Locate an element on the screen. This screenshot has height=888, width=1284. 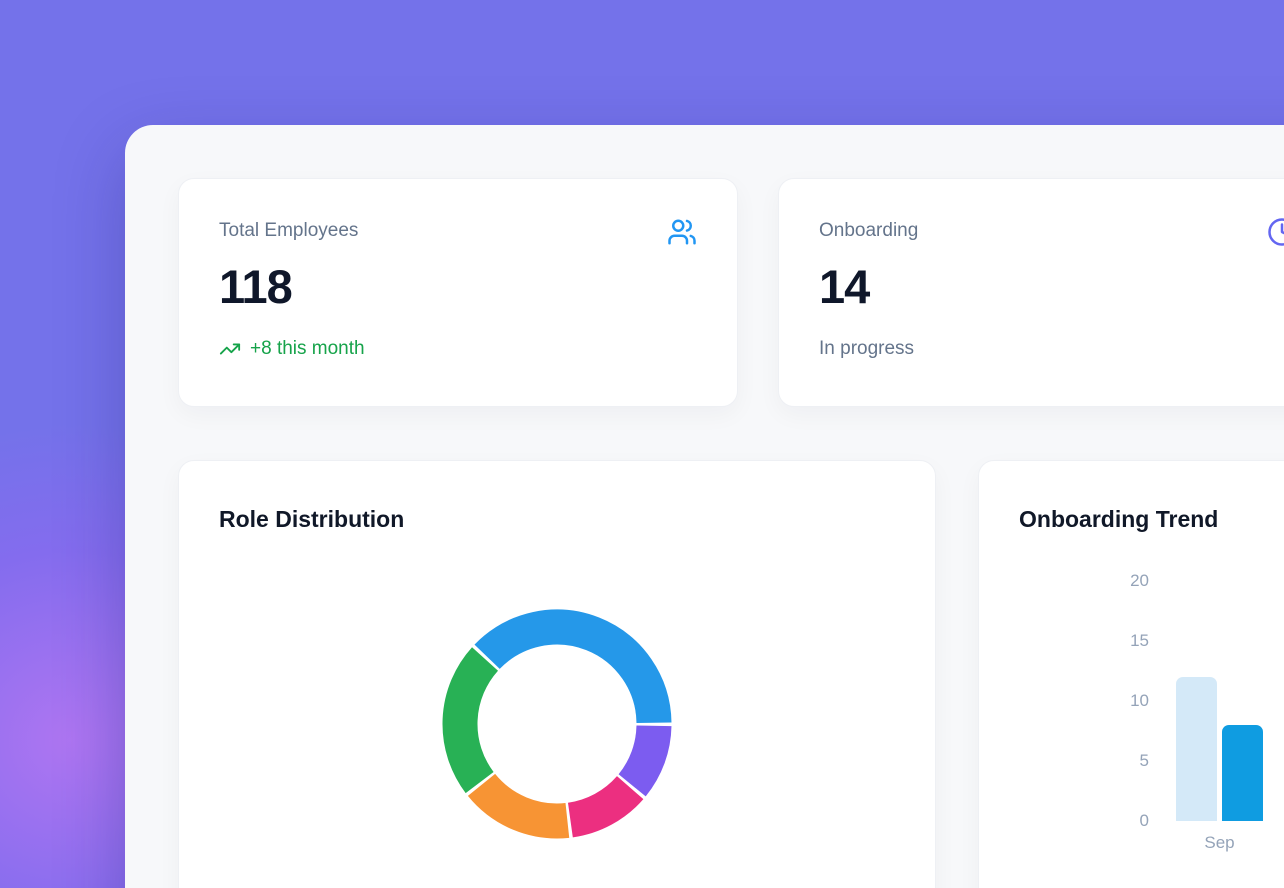
stat-trend: +8 this month is located at coordinates (458, 348).